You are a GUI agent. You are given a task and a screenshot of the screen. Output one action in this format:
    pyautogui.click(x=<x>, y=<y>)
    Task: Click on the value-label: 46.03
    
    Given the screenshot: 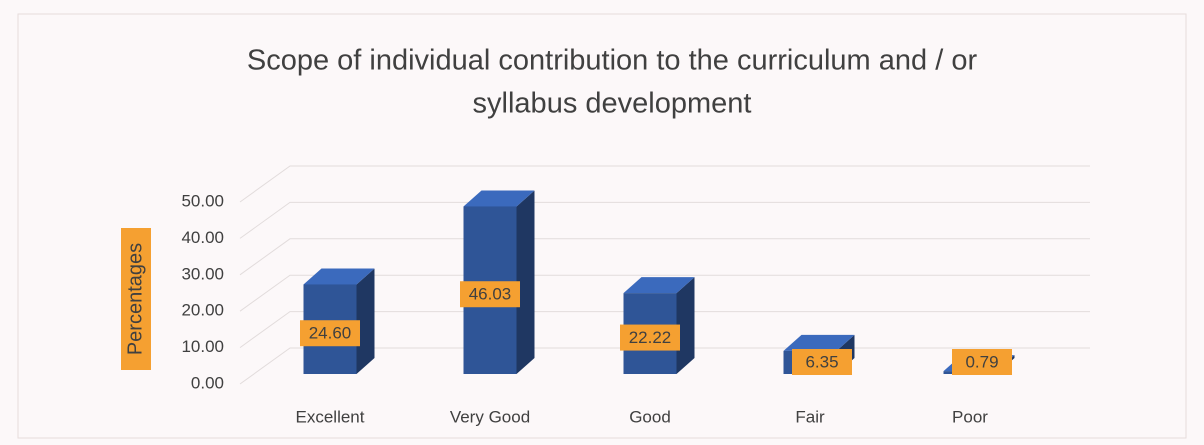 What is the action you would take?
    pyautogui.click(x=490, y=294)
    